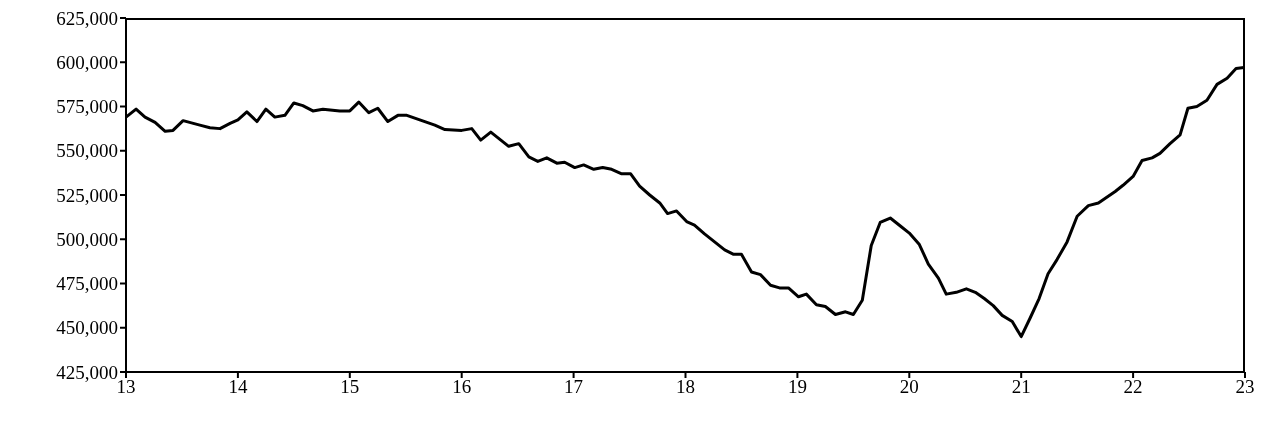  Describe the element at coordinates (1245, 387) in the screenshot. I see `x-tick-label: 23` at that location.